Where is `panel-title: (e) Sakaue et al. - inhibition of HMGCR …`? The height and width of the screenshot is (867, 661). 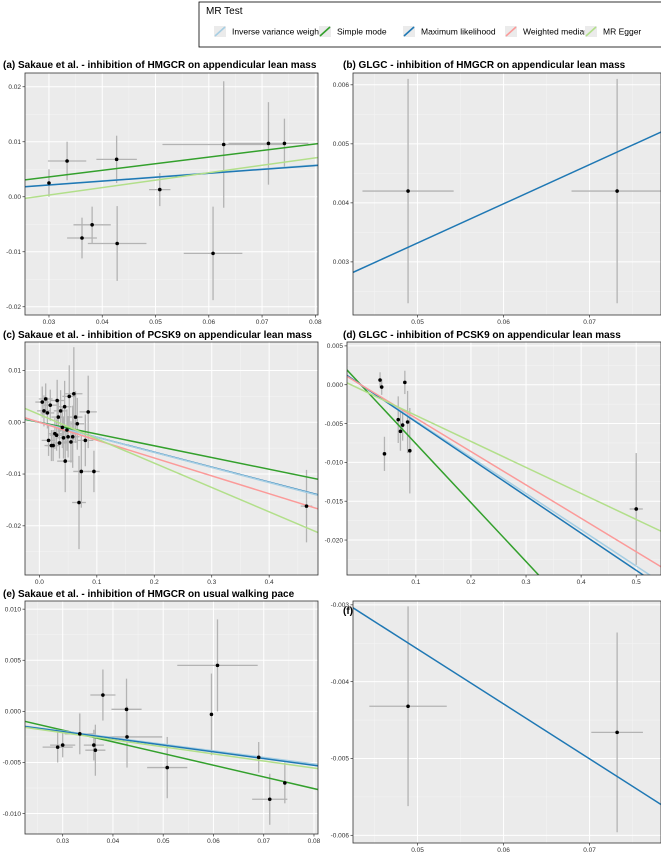 panel-title: (e) Sakaue et al. - inhibition of HMGCR … is located at coordinates (149, 594).